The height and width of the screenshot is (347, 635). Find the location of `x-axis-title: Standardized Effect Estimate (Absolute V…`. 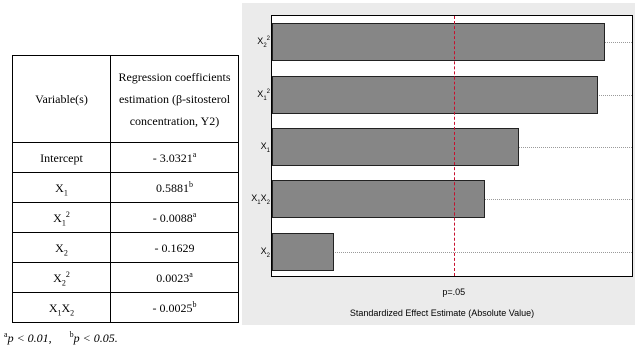

x-axis-title: Standardized Effect Estimate (Absolute V… is located at coordinates (442, 313).